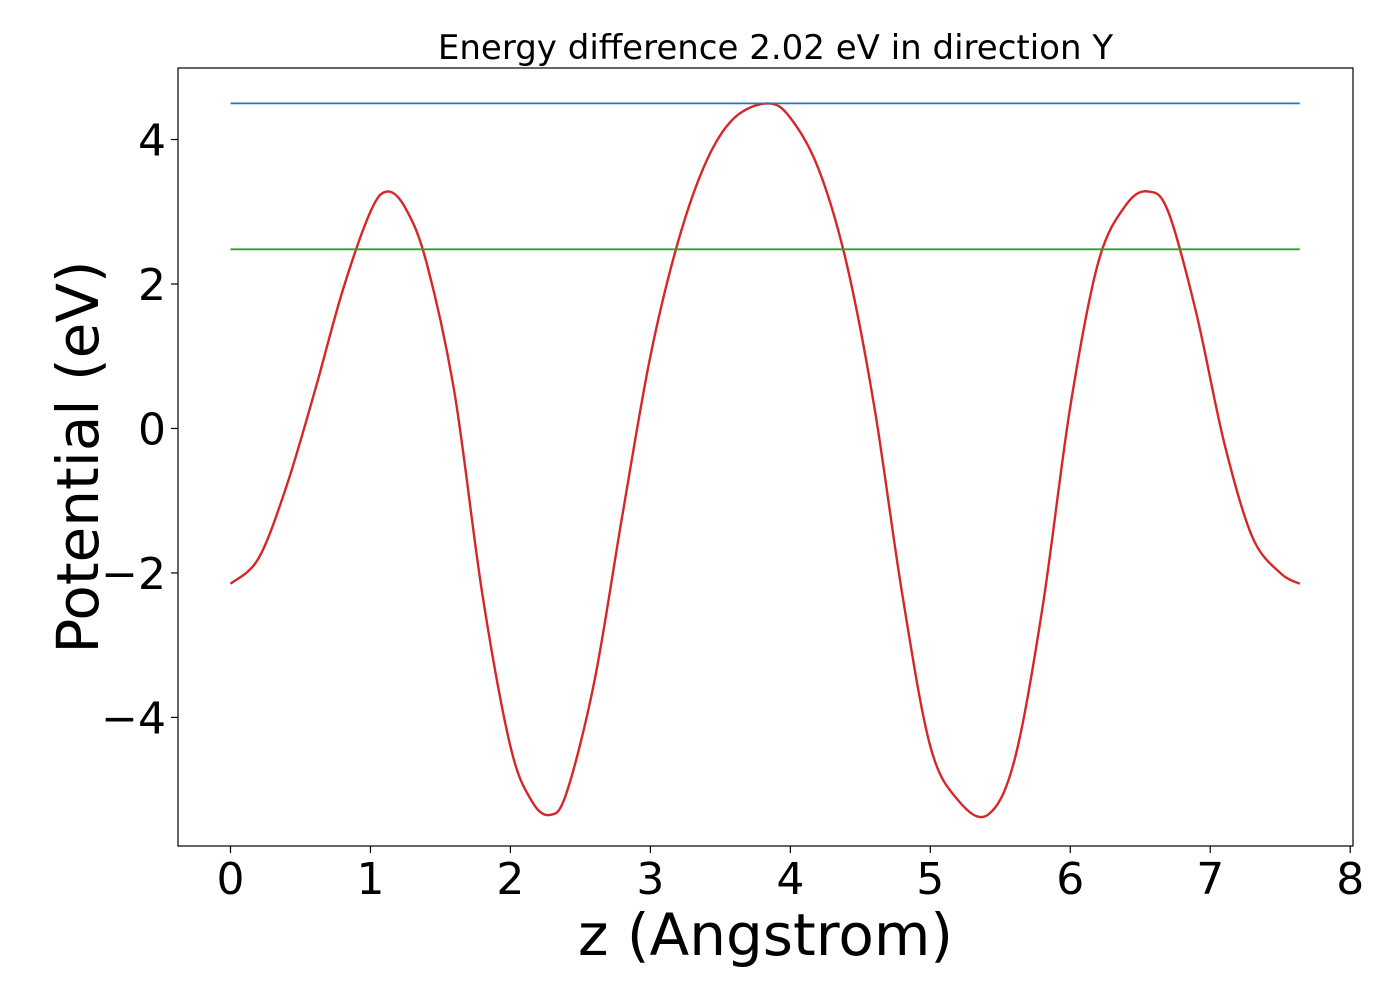 The image size is (1400, 1000). What do you see at coordinates (152, 285) in the screenshot?
I see `y-tick-label: 2` at bounding box center [152, 285].